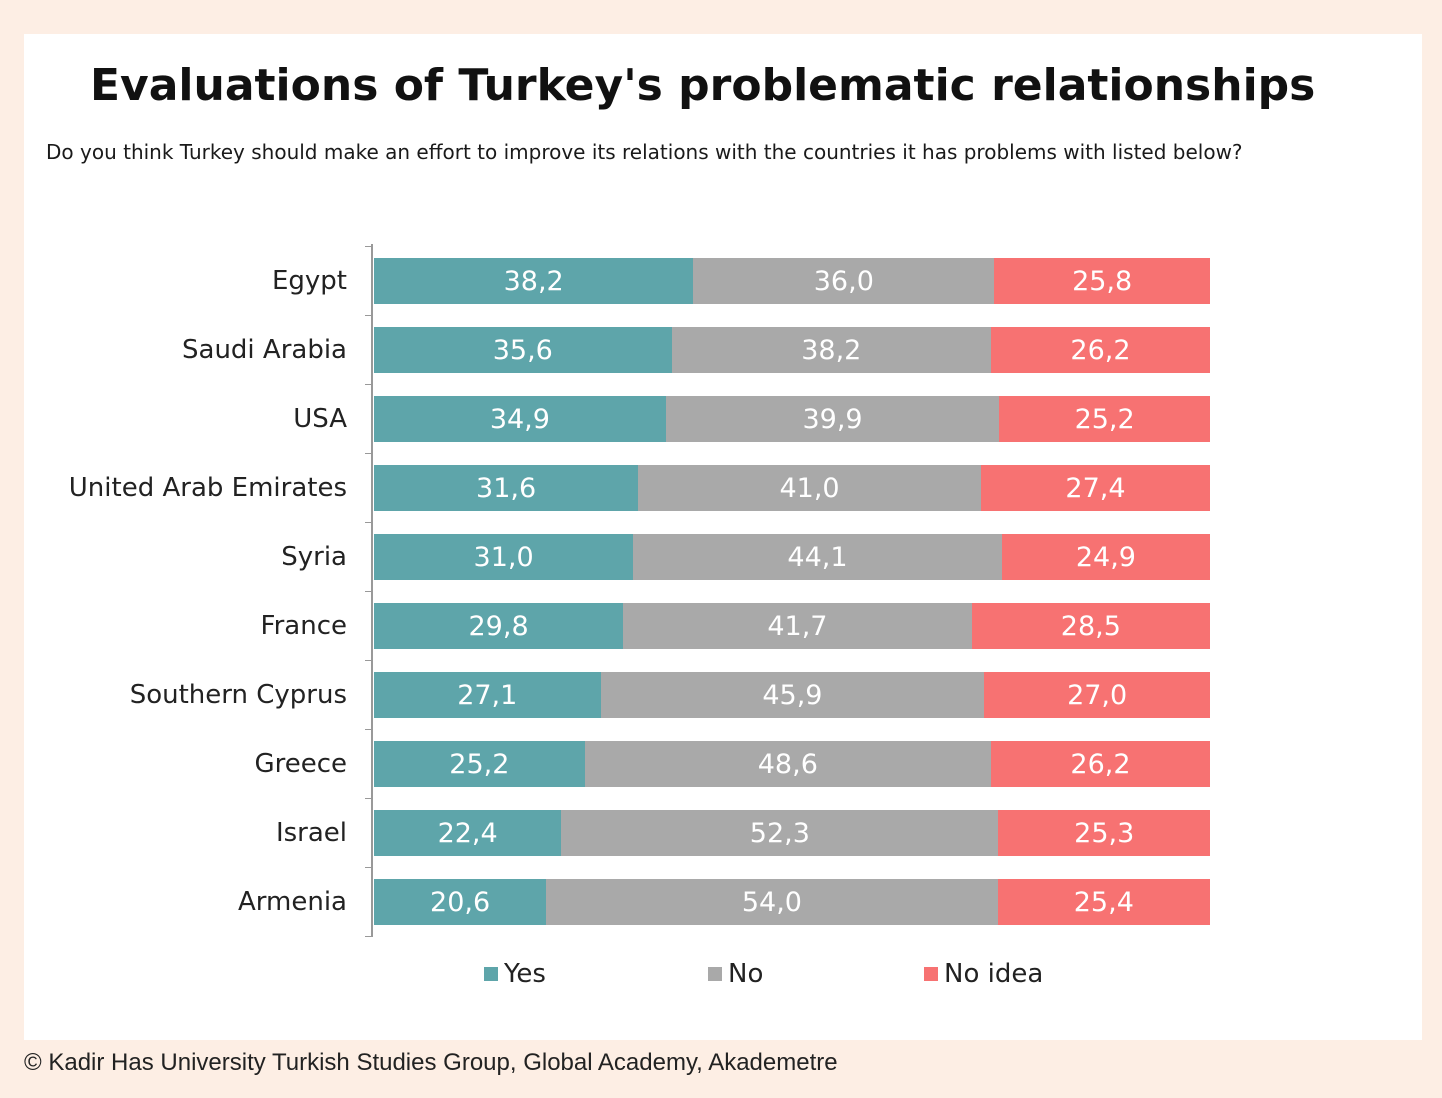 The image size is (1442, 1098). I want to click on category-label: France, so click(303, 626).